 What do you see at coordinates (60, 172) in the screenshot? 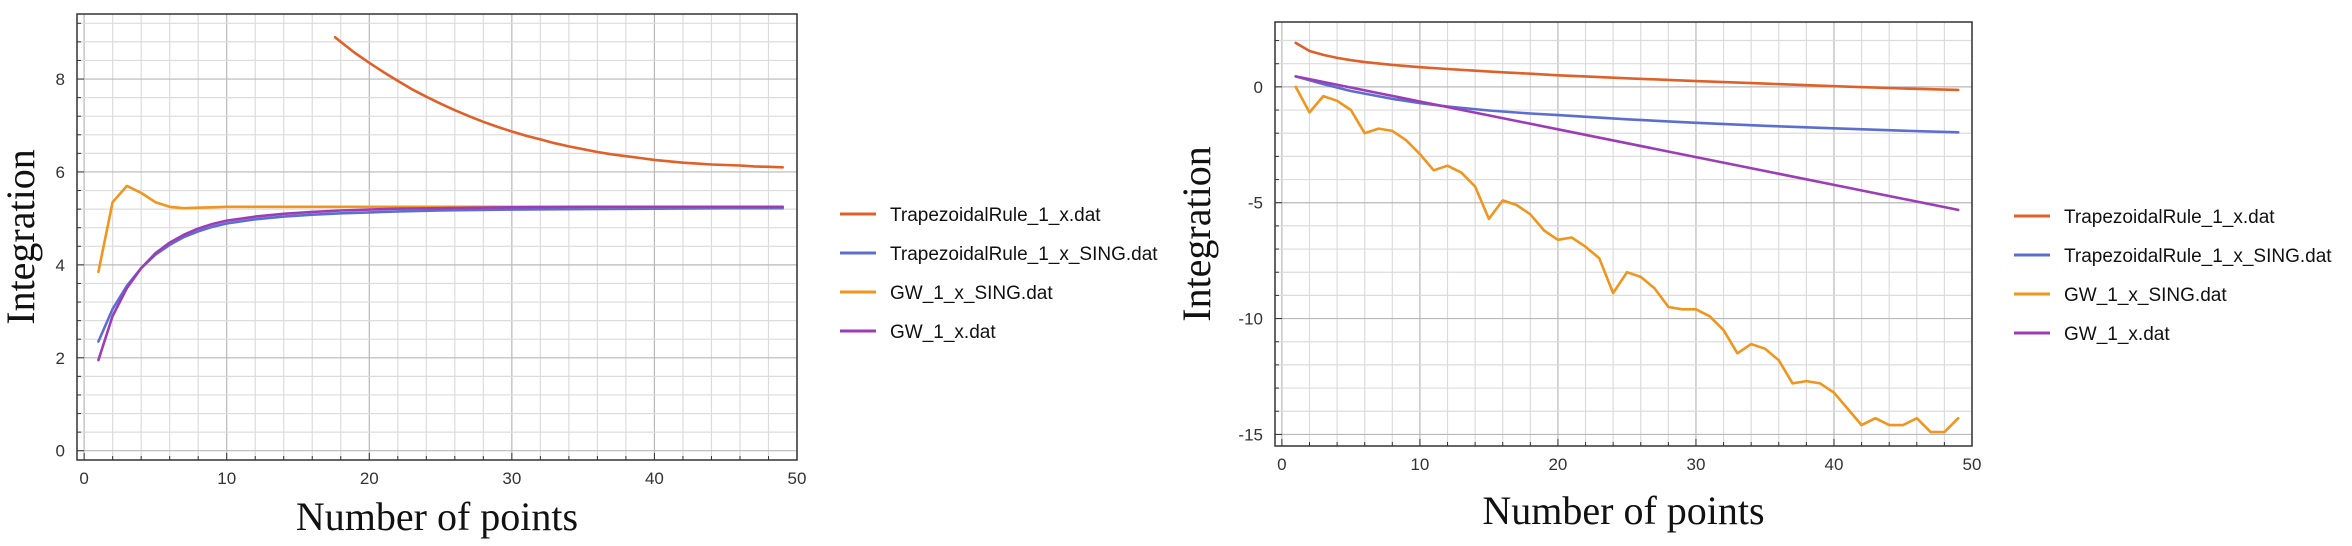
I see `y-tick-label: 6` at bounding box center [60, 172].